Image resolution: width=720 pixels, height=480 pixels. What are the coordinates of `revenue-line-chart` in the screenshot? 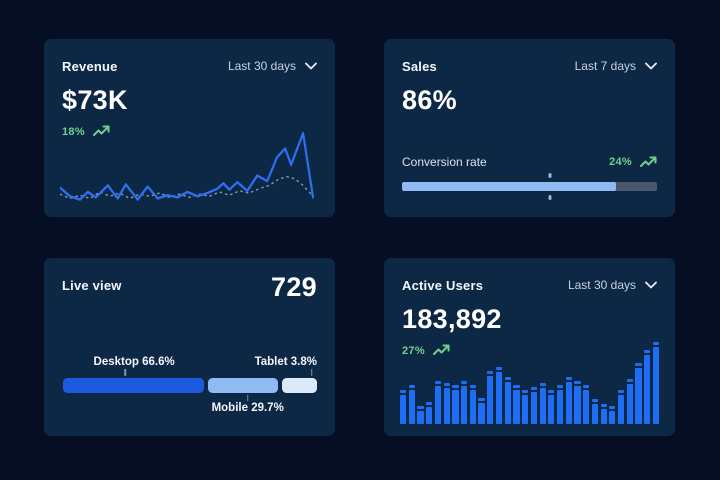 It's located at (189, 168).